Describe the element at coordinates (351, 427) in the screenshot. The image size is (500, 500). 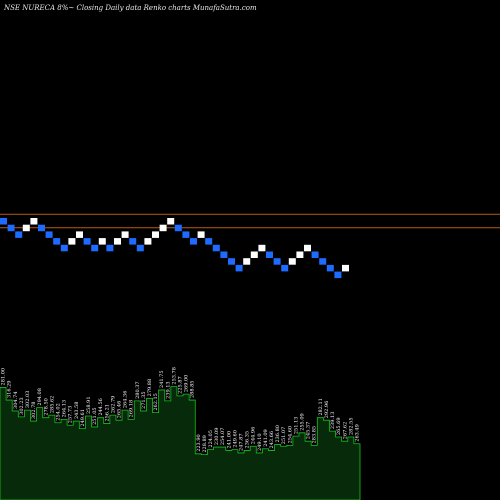
I see `volume-label: 282.55` at that location.